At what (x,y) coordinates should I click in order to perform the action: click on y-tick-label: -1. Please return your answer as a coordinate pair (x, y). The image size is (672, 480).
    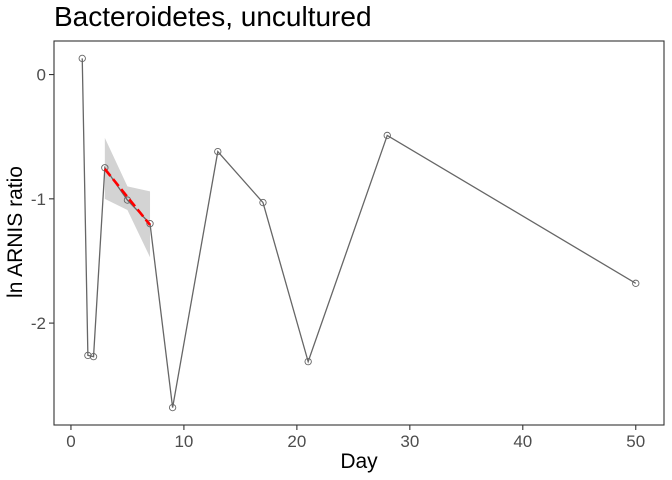
    Looking at the image, I should click on (38, 199).